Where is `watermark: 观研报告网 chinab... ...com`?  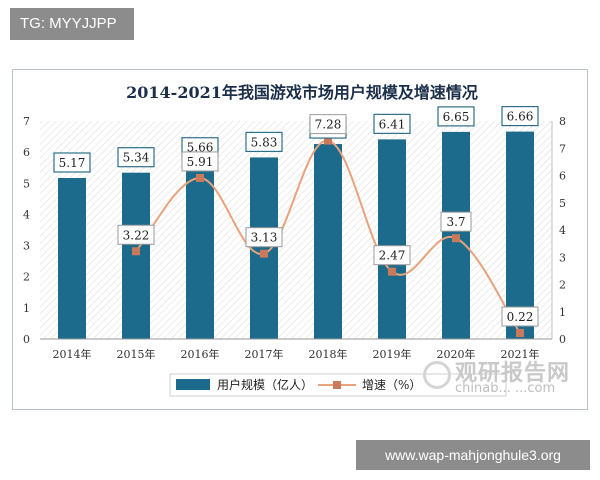
watermark: 观研报告网 chinab... ...com is located at coordinates (505, 380).